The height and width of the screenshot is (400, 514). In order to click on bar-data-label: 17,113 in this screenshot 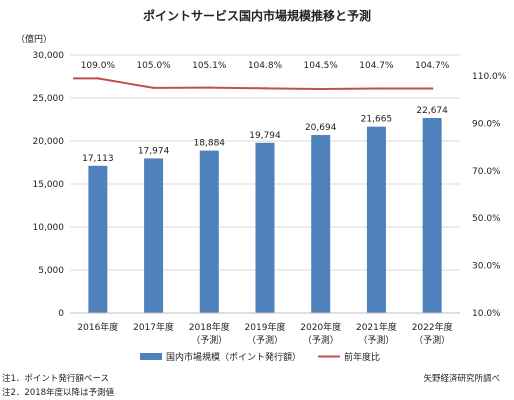, I will do `click(98, 159)`.